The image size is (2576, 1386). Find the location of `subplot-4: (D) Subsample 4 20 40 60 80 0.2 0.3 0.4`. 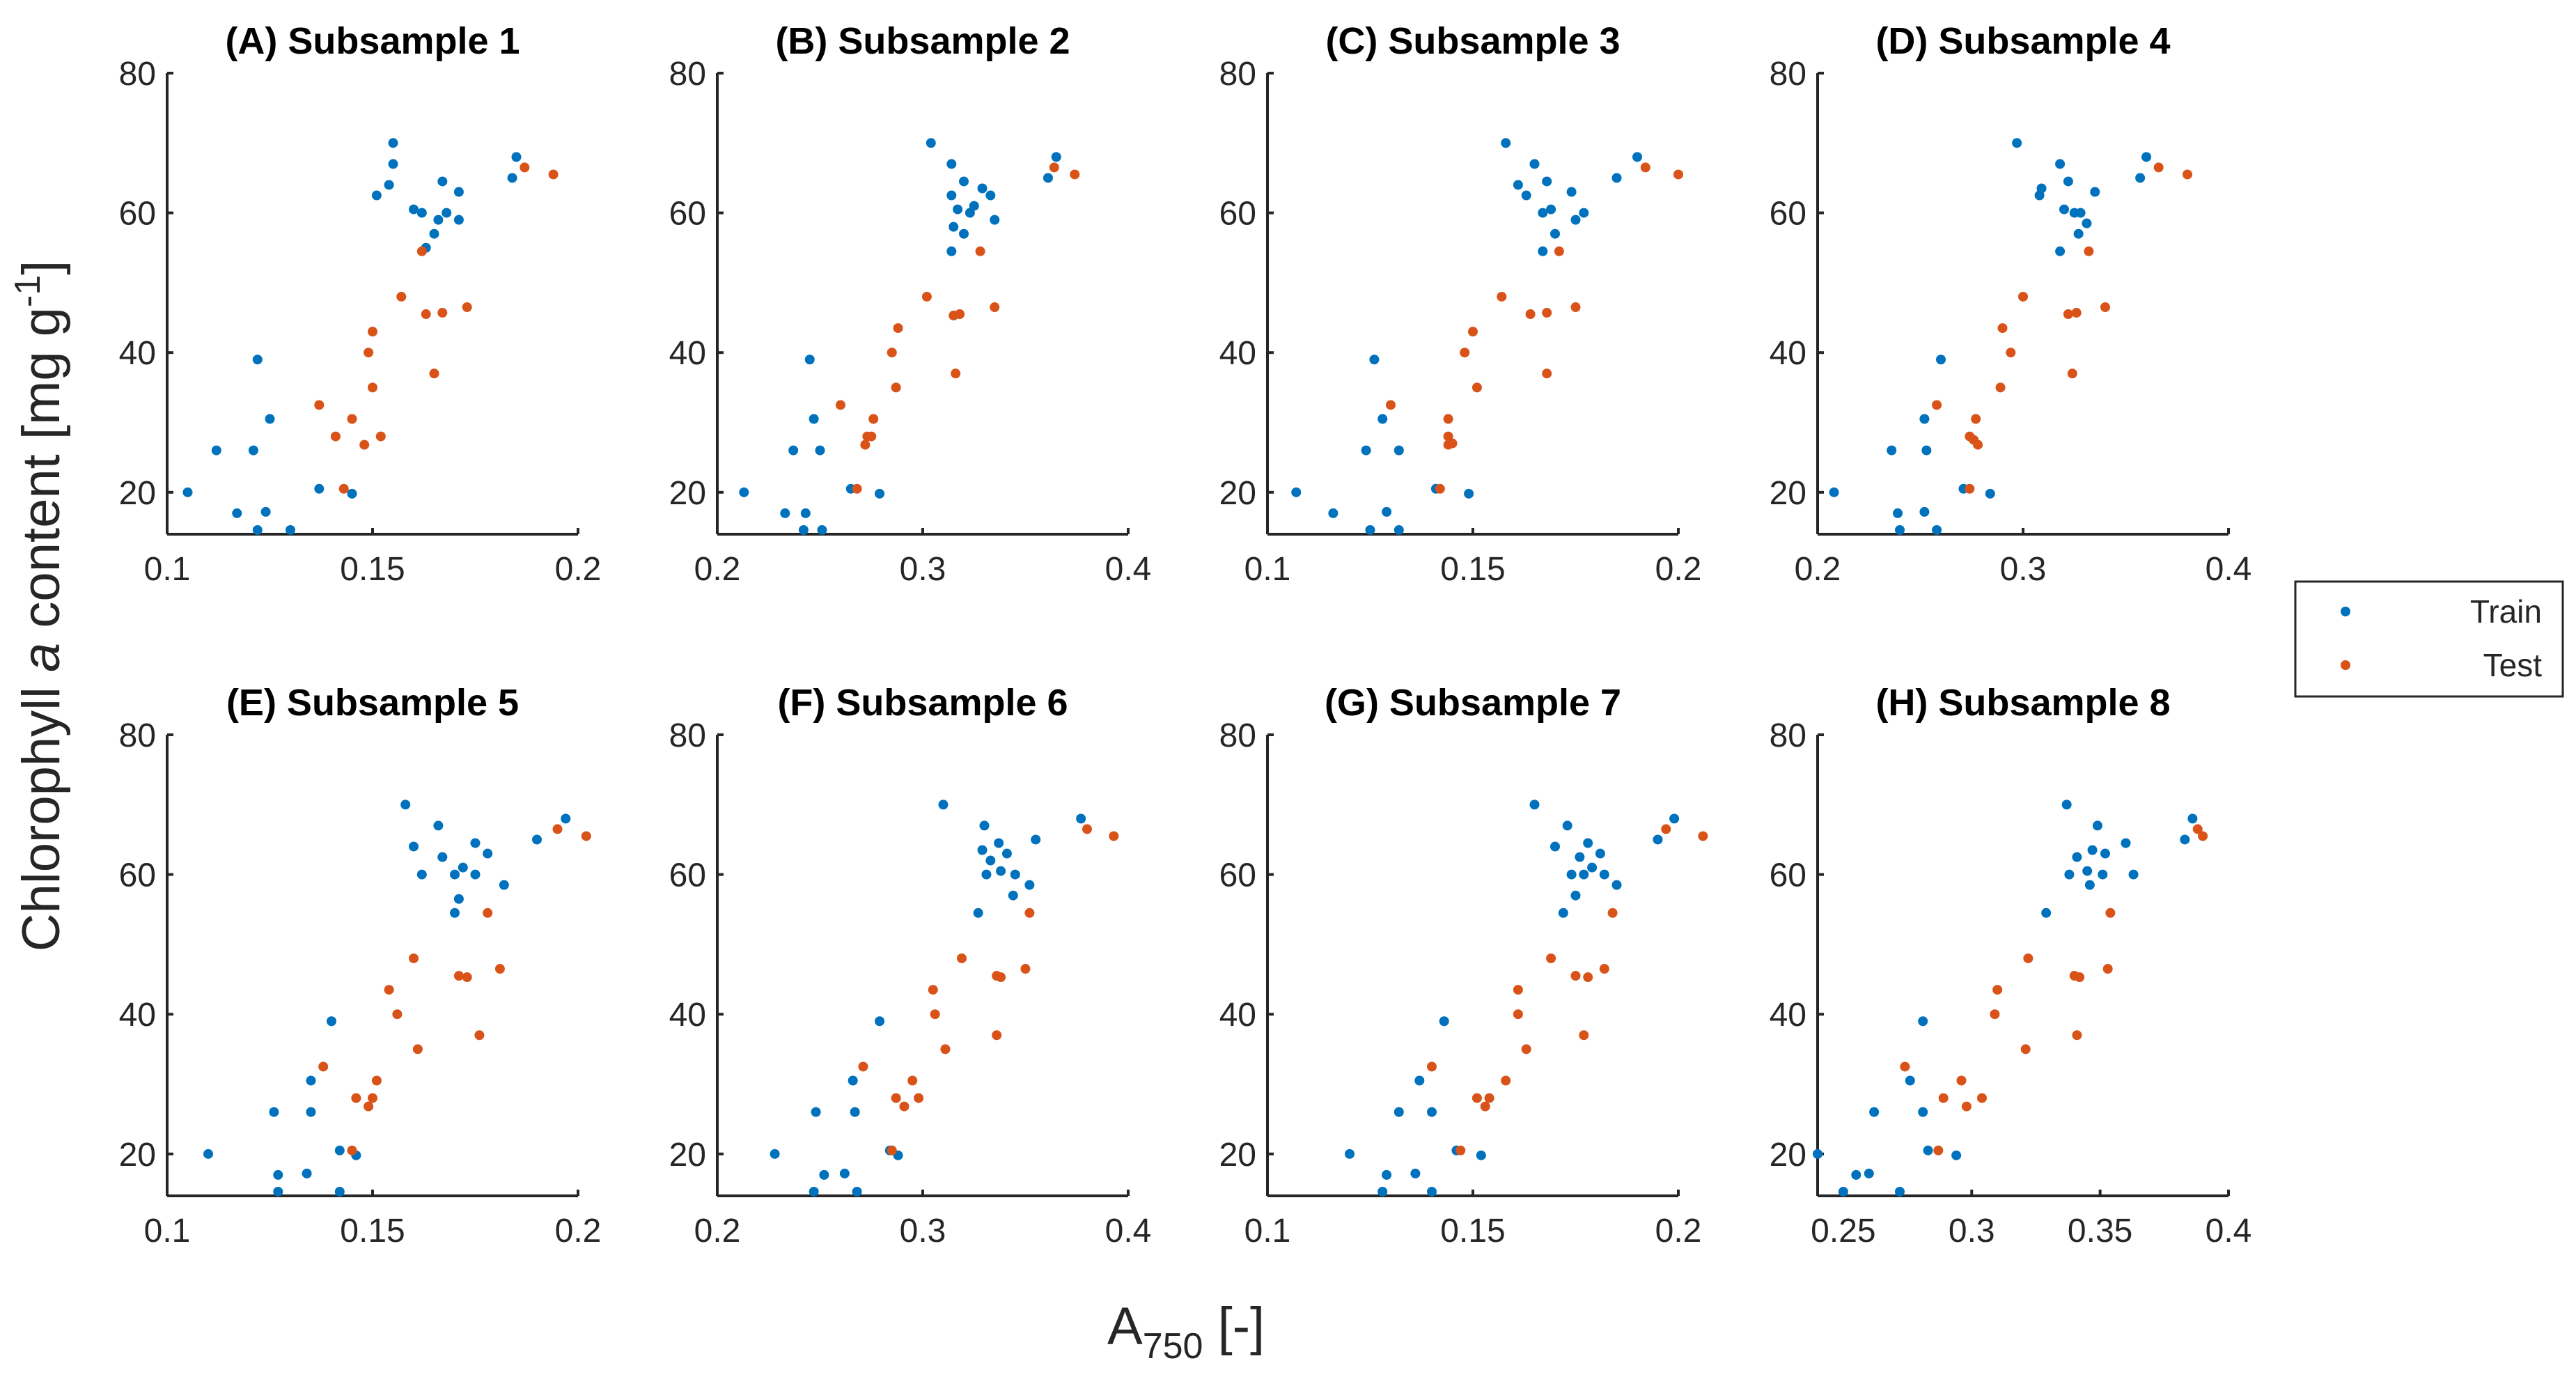

subplot-4: (D) Subsample 4 20 40 60 80 0.2 0.3 0.4 is located at coordinates (2011, 304).